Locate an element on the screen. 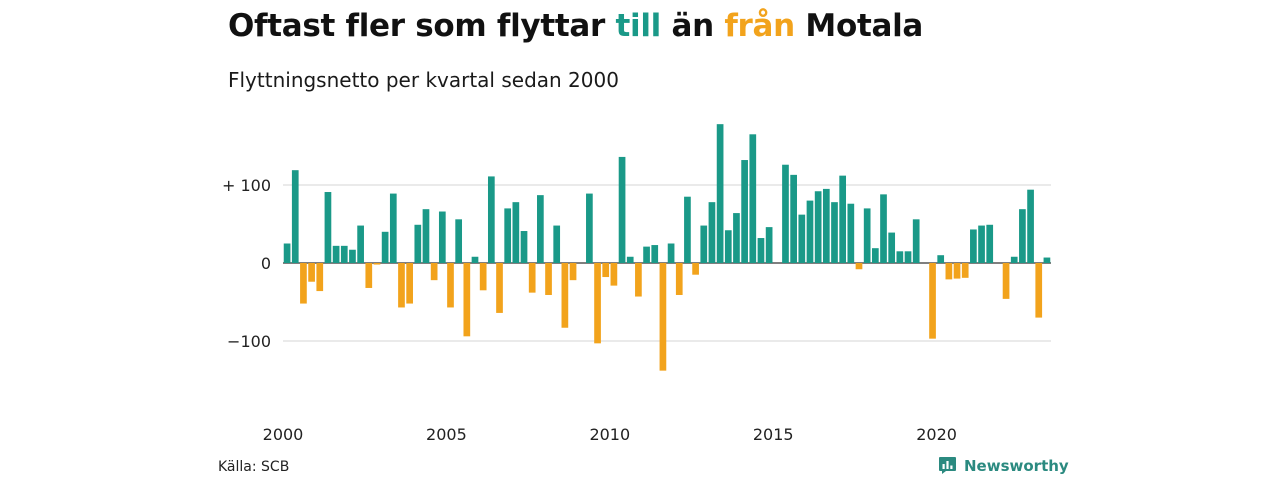  bar-2014K3 is located at coordinates (761, 250).